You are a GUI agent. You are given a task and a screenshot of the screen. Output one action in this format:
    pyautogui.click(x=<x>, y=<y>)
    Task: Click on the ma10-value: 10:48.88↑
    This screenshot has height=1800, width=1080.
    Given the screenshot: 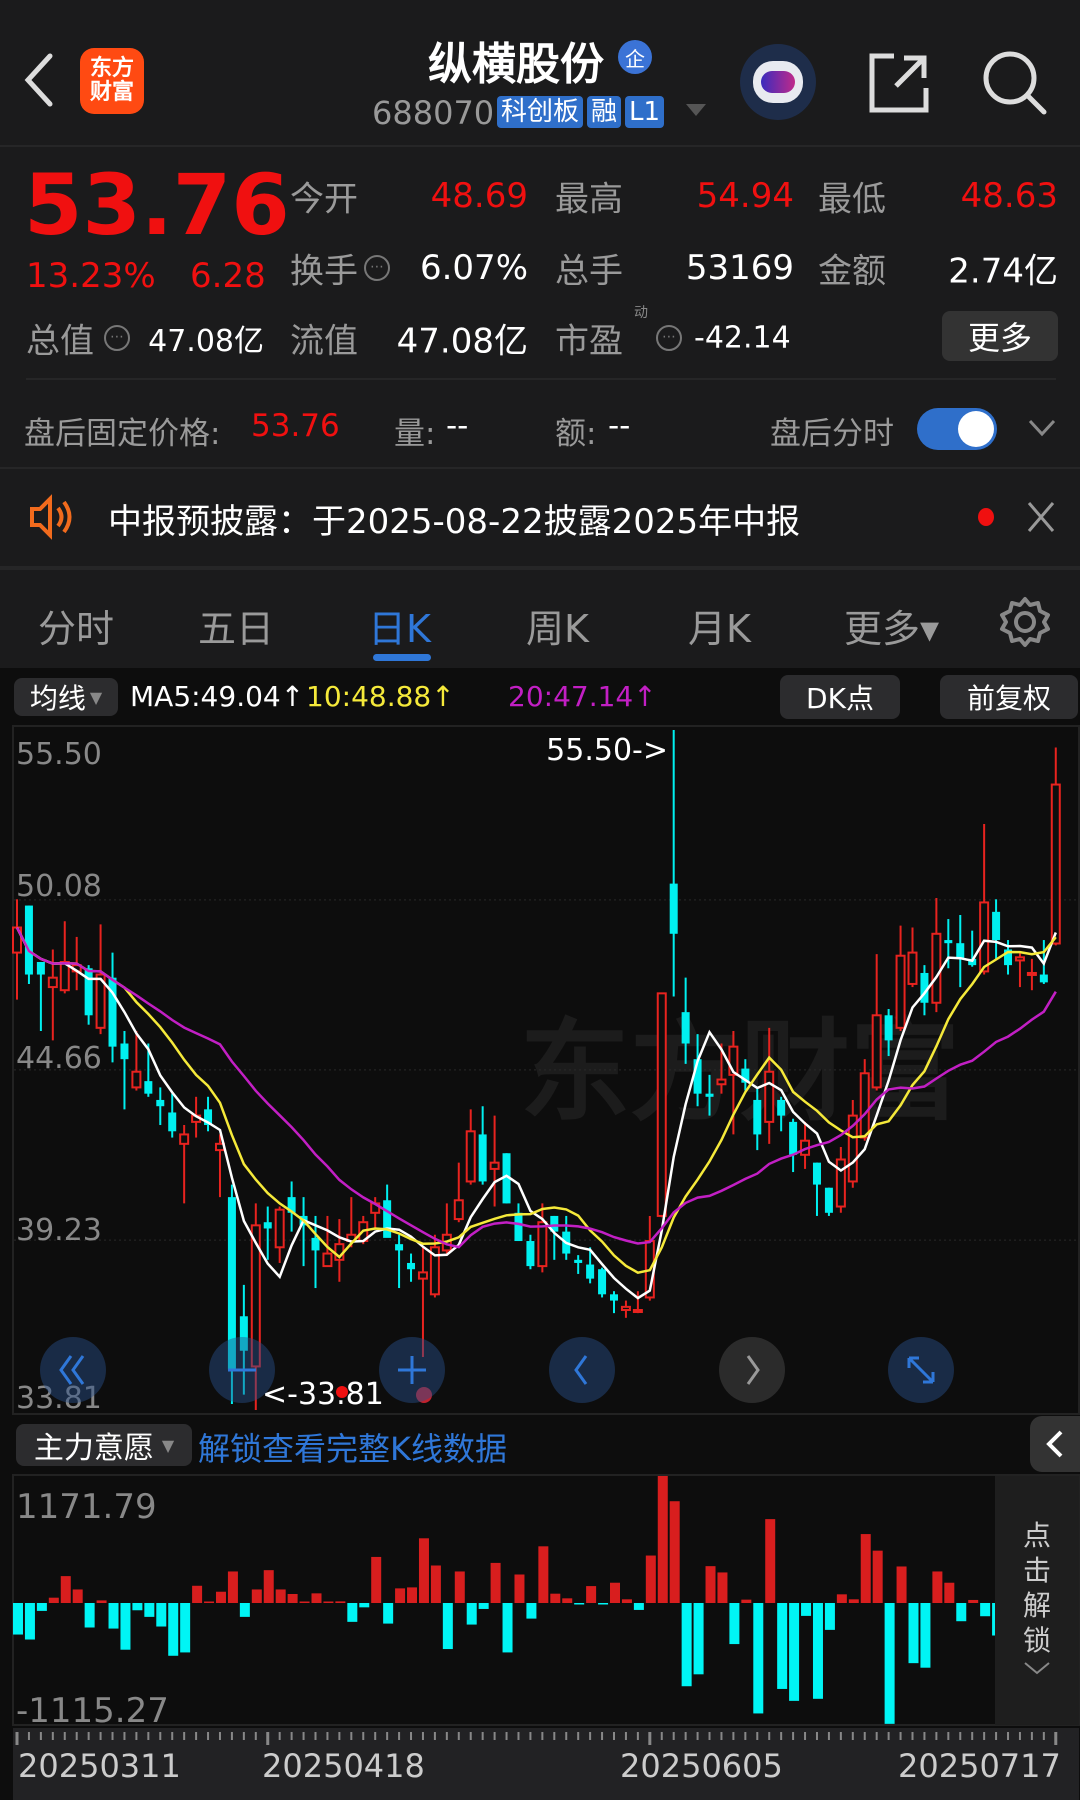 What is the action you would take?
    pyautogui.click(x=380, y=696)
    